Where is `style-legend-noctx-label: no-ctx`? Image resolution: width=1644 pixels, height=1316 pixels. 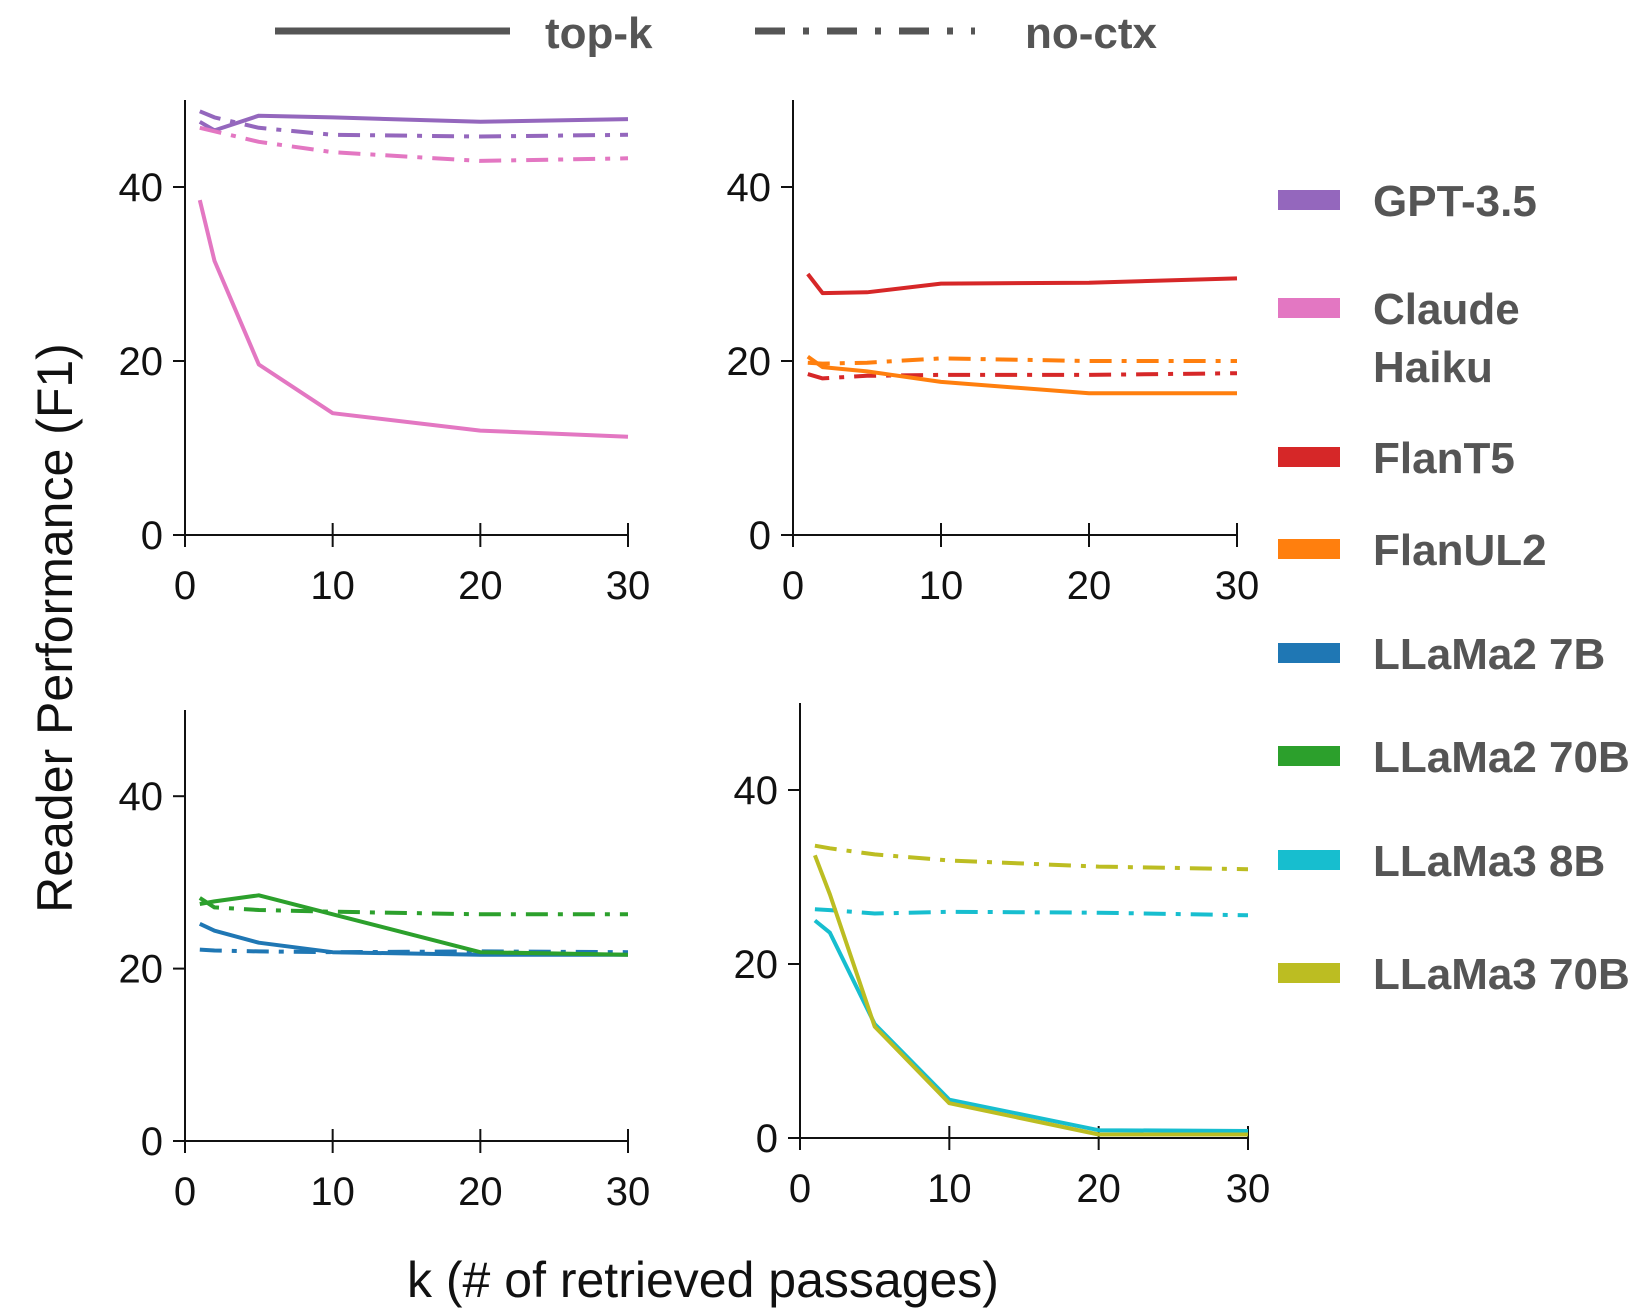 style-legend-noctx-label: no-ctx is located at coordinates (1091, 33).